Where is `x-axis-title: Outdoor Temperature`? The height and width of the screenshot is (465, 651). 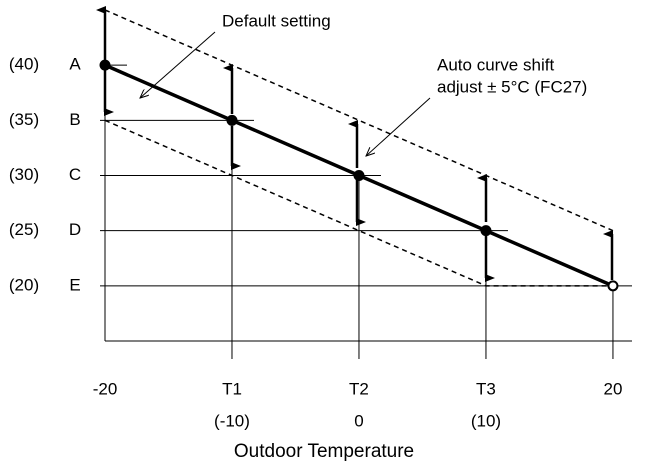
x-axis-title: Outdoor Temperature is located at coordinates (324, 451).